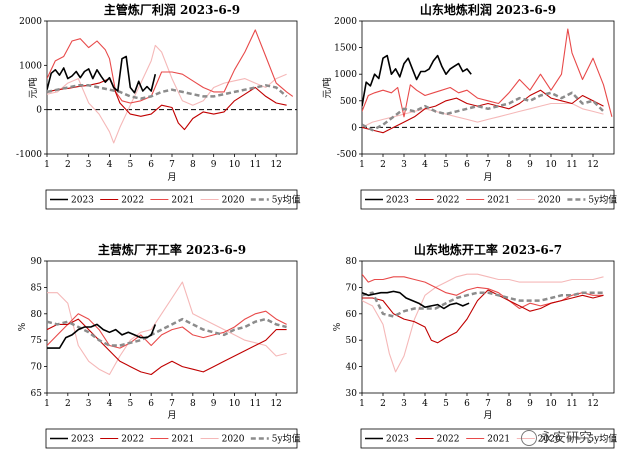 This screenshot has width=628, height=455. I want to click on y-axis-label: %, so click(23, 326).